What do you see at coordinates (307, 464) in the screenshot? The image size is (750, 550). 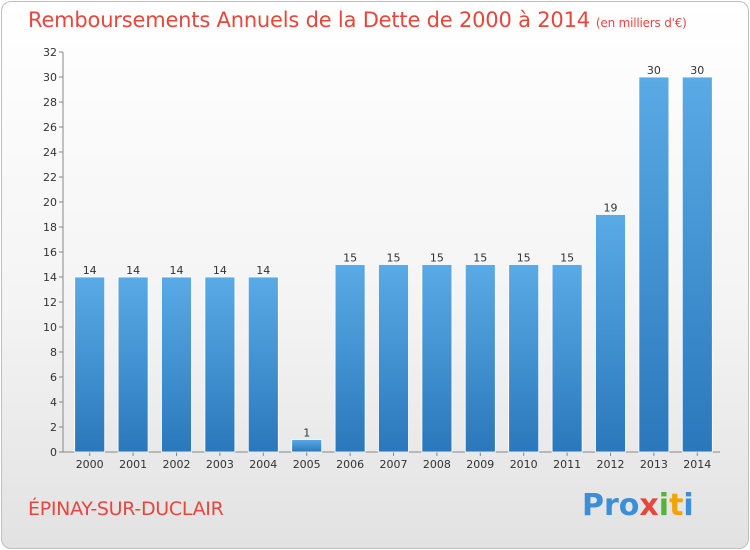 I see `x-tick-label-2005: 2005` at bounding box center [307, 464].